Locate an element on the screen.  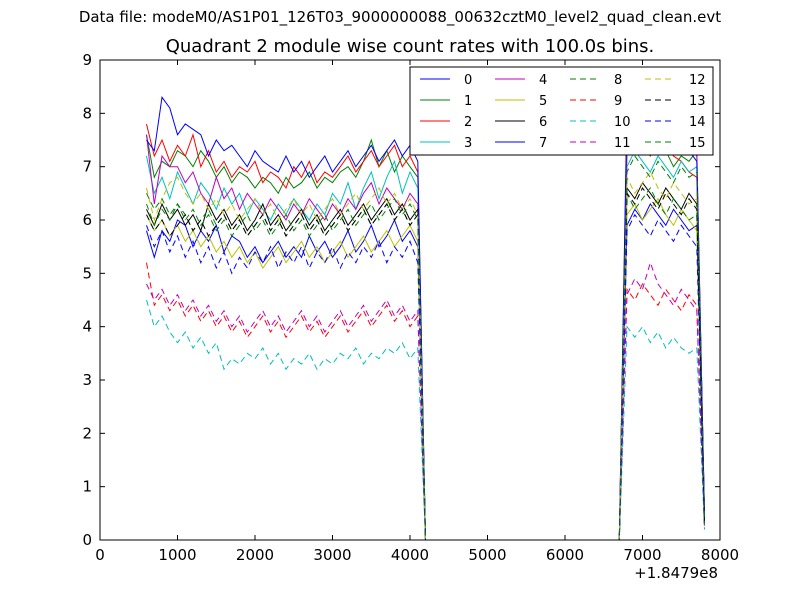
y-tick-label: 2 is located at coordinates (87, 433).